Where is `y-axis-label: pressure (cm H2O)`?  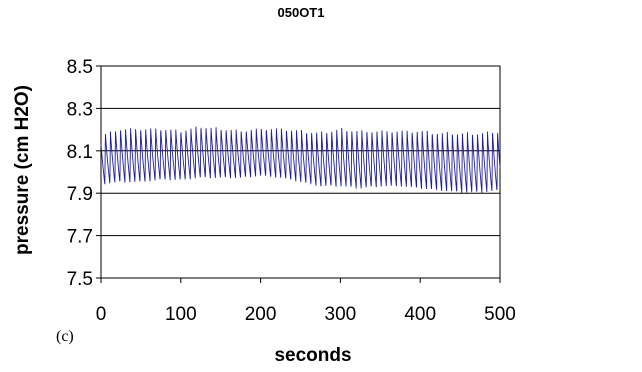 y-axis-label: pressure (cm H2O) is located at coordinates (22, 170).